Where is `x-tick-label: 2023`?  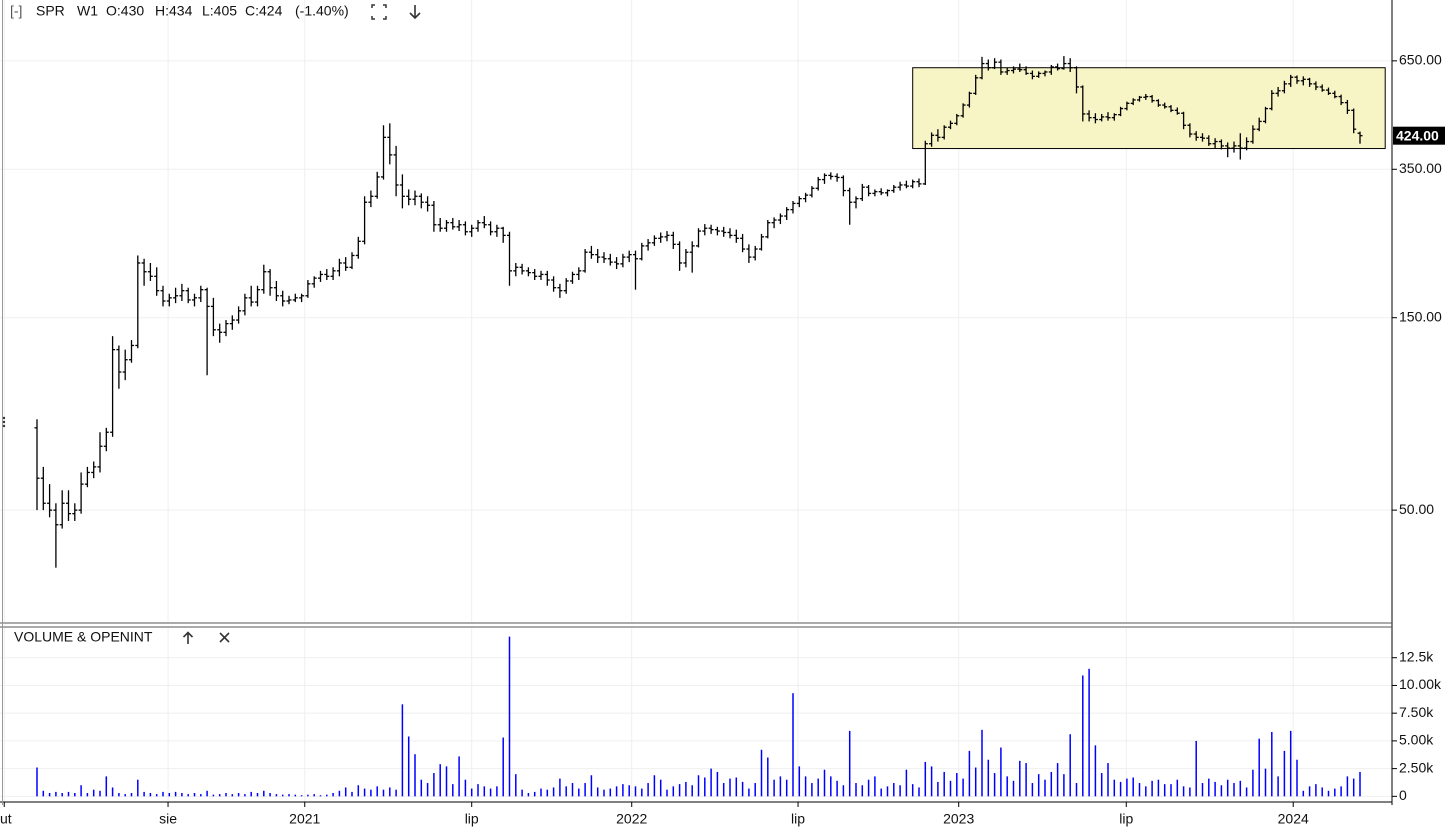
x-tick-label: 2023 is located at coordinates (958, 819).